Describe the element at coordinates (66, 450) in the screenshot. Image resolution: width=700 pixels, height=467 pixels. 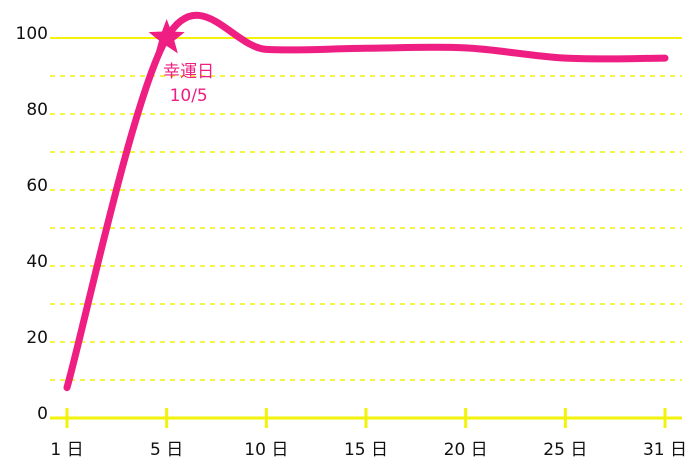
I see `x-tick-label: 1 日` at that location.